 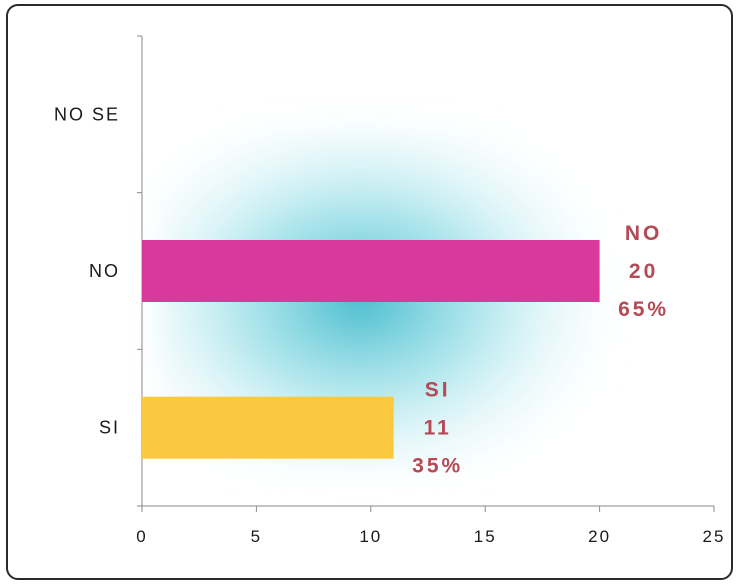 I want to click on x-tick-label: 15, so click(x=485, y=536).